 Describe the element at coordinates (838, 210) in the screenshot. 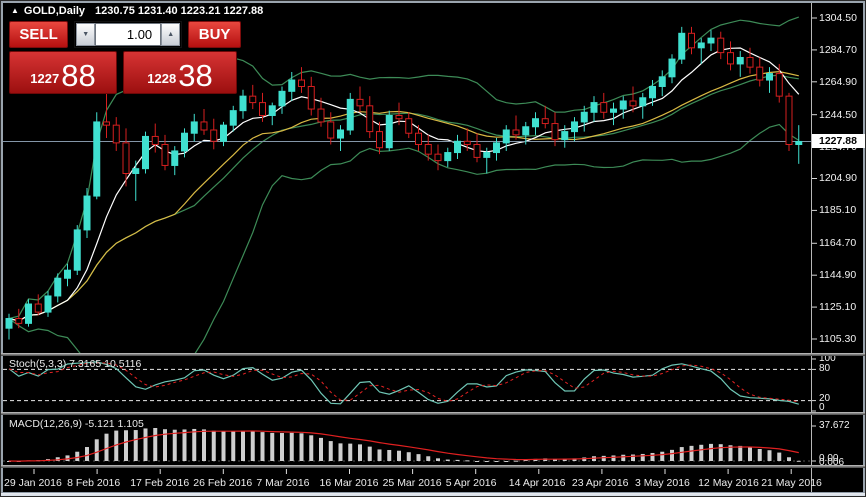

I see `price-axis-label: 1185.10` at that location.